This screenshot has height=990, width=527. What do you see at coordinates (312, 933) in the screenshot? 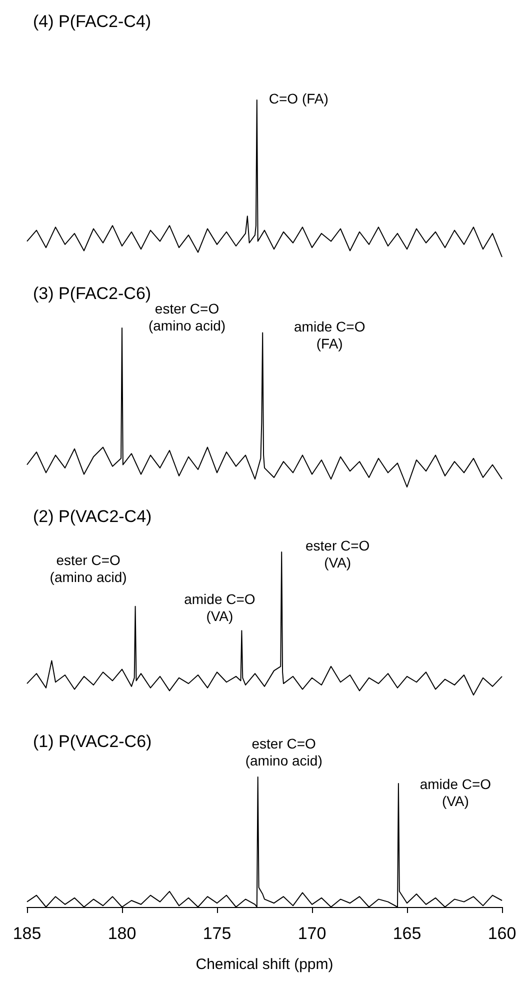
I see `x-tick-label: 170` at bounding box center [312, 933].